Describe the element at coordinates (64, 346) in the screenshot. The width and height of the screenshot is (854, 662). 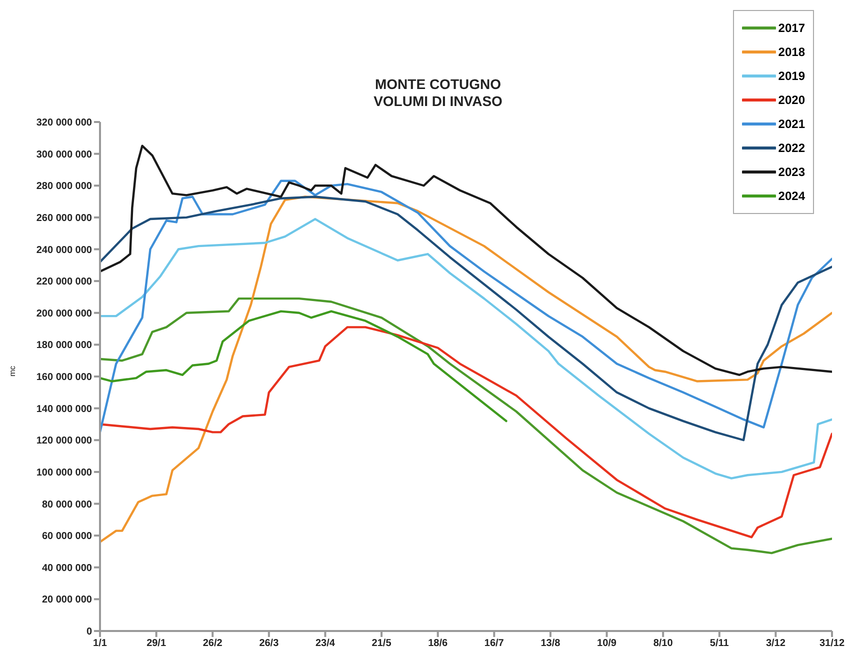
I see `y-tick-label: 180 000 000` at that location.